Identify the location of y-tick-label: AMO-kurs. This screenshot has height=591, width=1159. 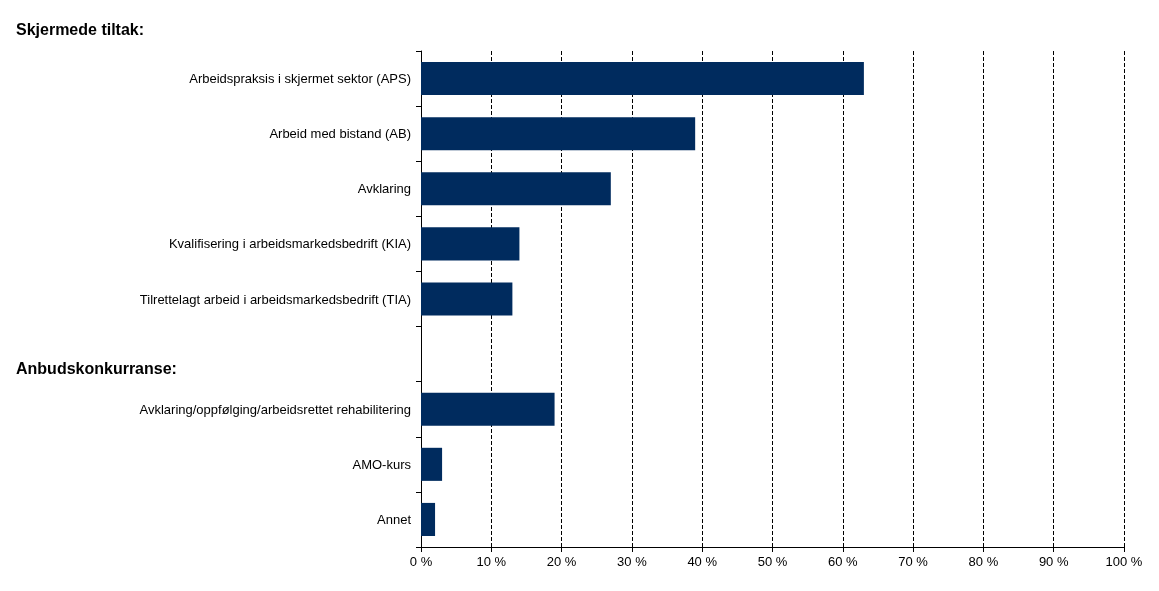
(382, 464).